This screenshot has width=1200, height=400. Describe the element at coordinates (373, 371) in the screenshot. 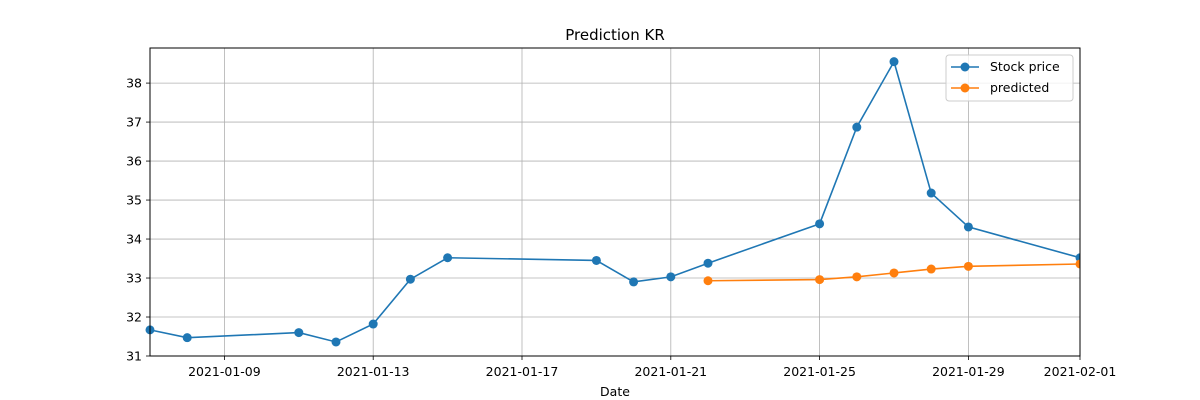

I see `x-tick-label: 2021-01-13` at that location.